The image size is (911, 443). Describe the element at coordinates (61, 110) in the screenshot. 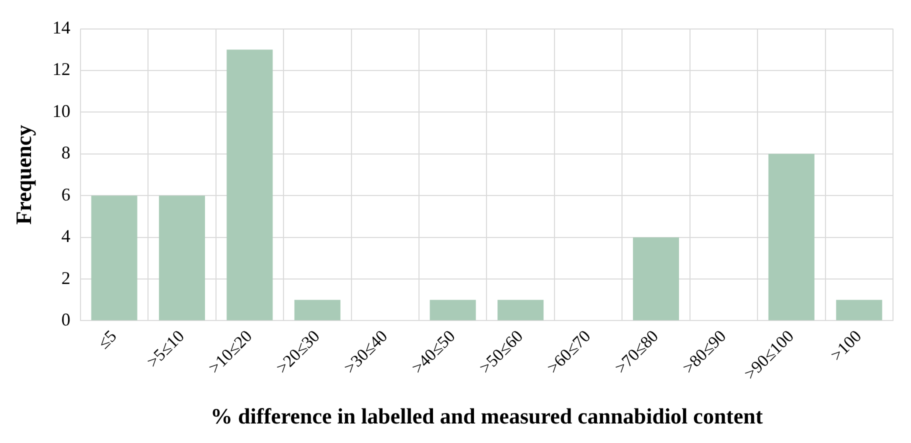

I see `y-tick-label: 10` at that location.